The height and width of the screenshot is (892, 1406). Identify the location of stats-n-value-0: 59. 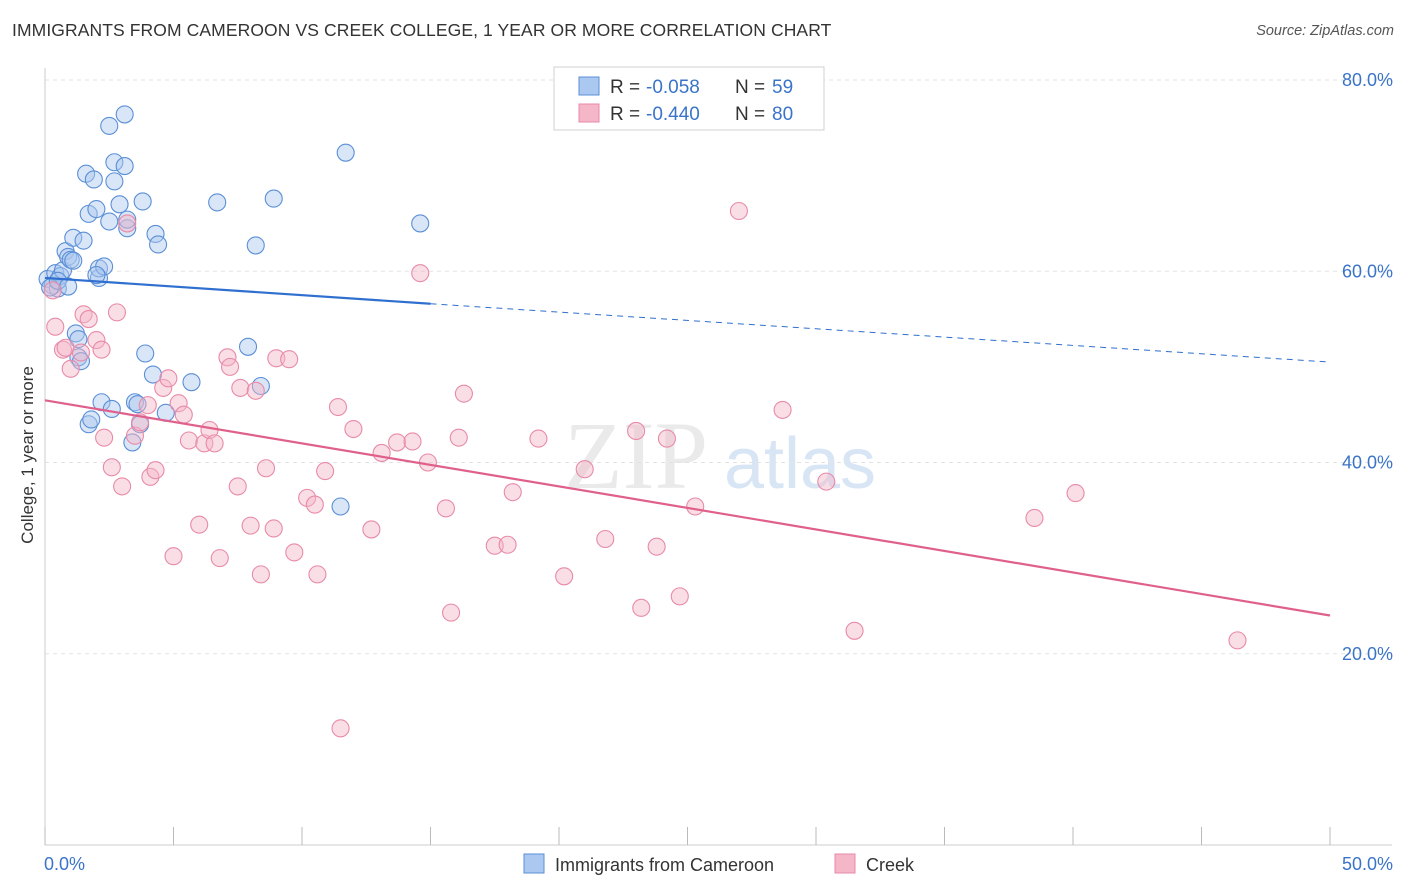
(782, 87).